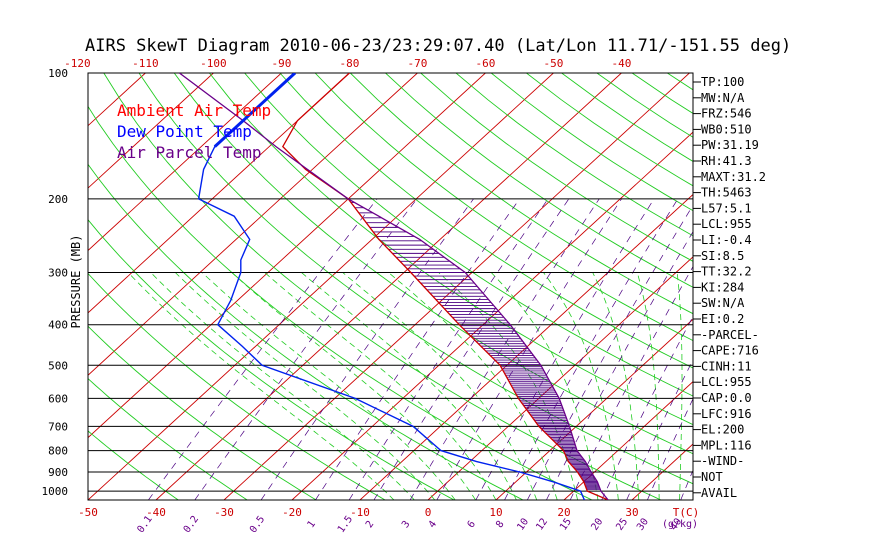  Describe the element at coordinates (500, 524) in the screenshot. I see `mixing-ratio-label: 8` at that location.